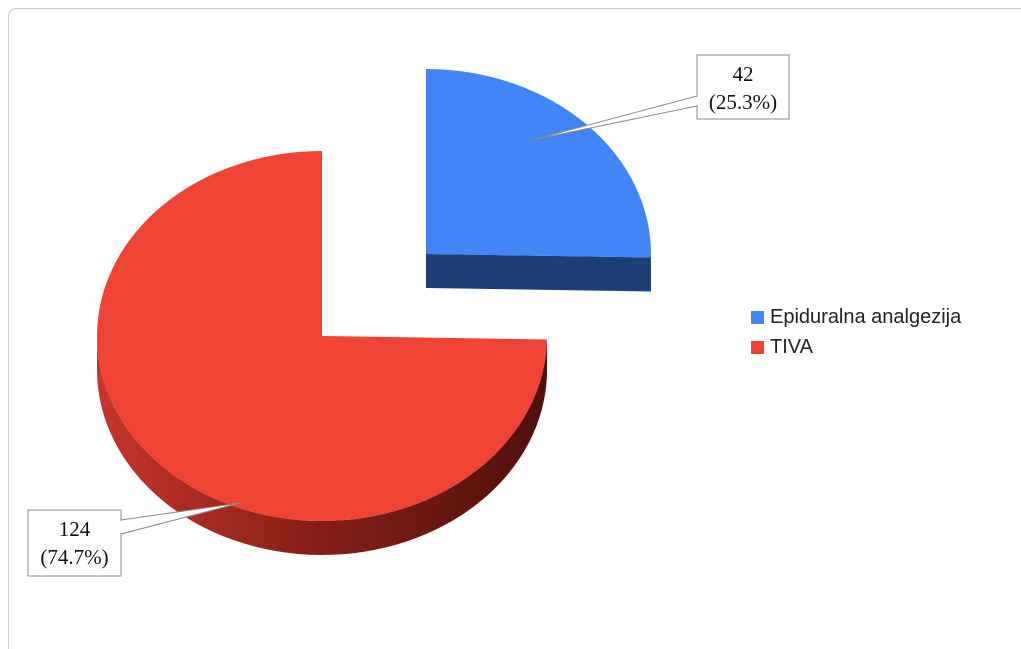 The height and width of the screenshot is (649, 1021). I want to click on pie-slice-epiduralna, so click(538, 180).